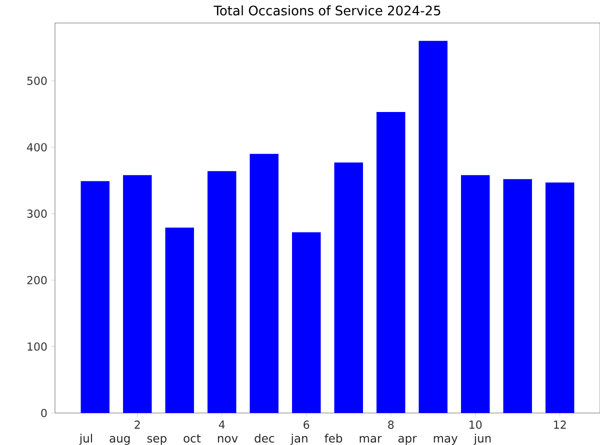  What do you see at coordinates (37, 214) in the screenshot?
I see `y-tick-label: 300` at bounding box center [37, 214].